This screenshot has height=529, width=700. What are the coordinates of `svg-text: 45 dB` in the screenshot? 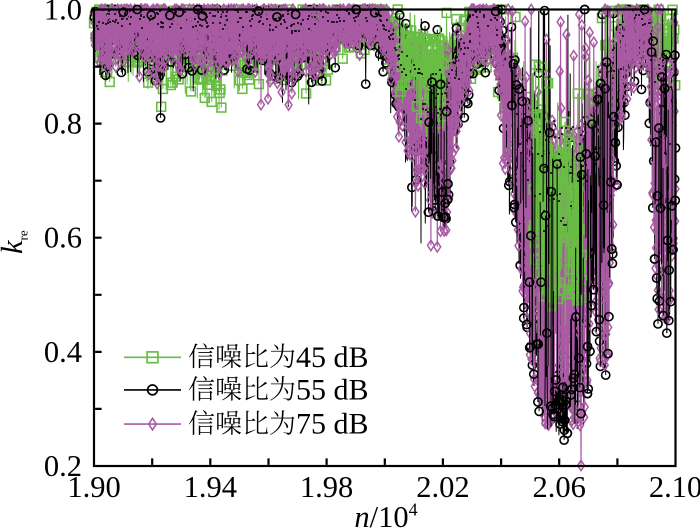 It's located at (332, 357).